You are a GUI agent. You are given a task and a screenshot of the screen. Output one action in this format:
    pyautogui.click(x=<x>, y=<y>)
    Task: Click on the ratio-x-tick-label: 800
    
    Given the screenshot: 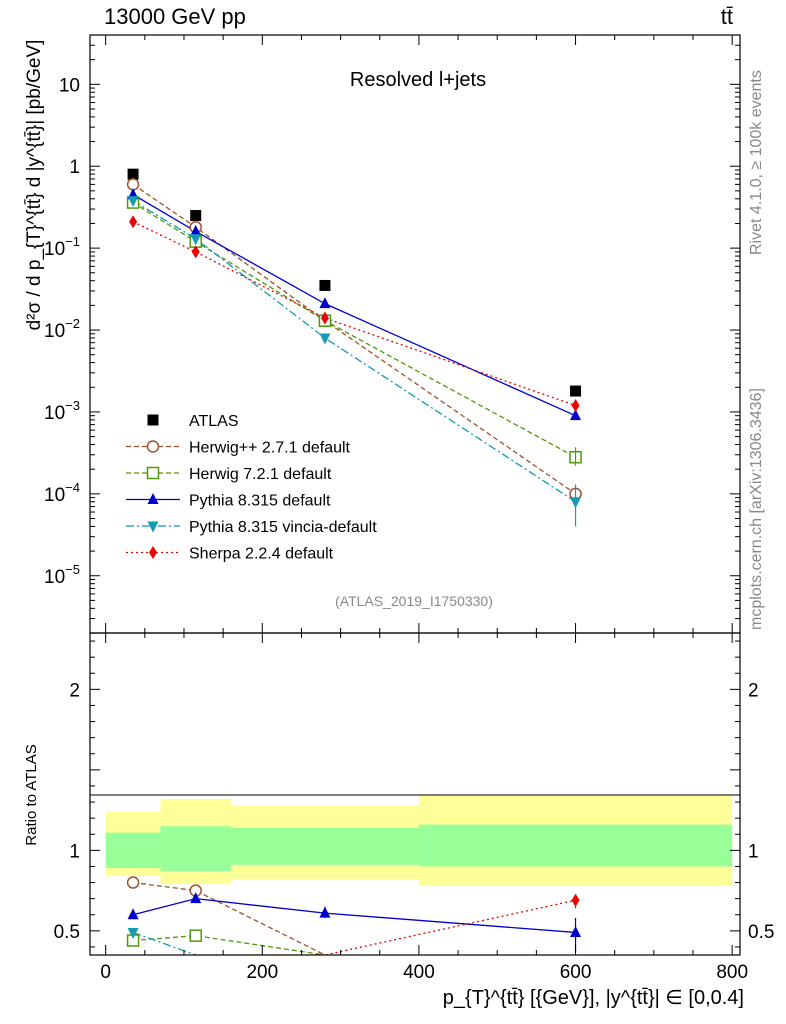 What is the action you would take?
    pyautogui.click(x=732, y=972)
    